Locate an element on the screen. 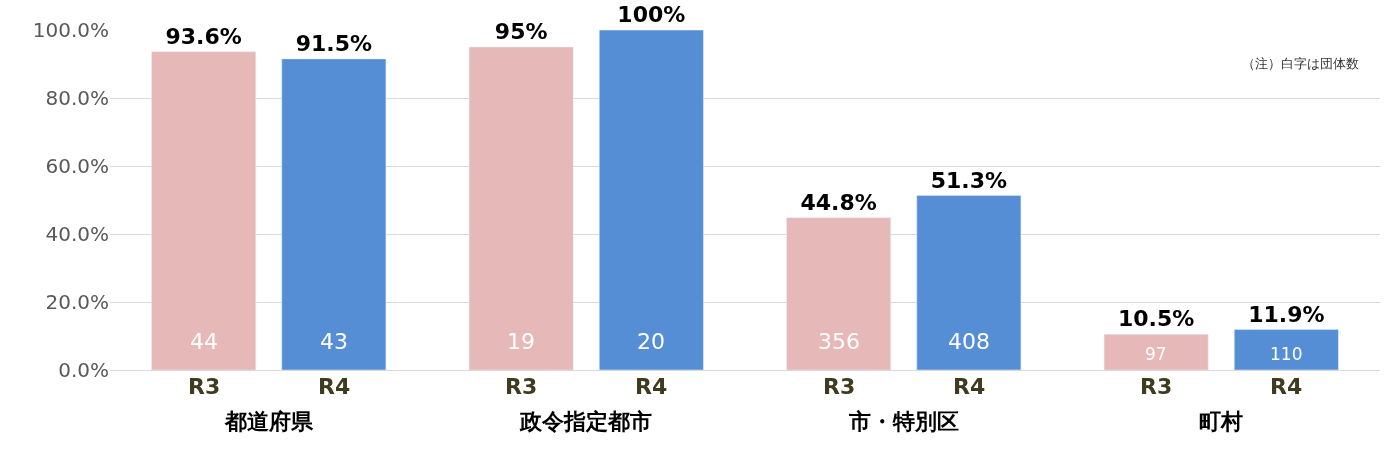 This screenshot has width=1400, height=450. x-tick-label: 都道府県 is located at coordinates (268, 422).